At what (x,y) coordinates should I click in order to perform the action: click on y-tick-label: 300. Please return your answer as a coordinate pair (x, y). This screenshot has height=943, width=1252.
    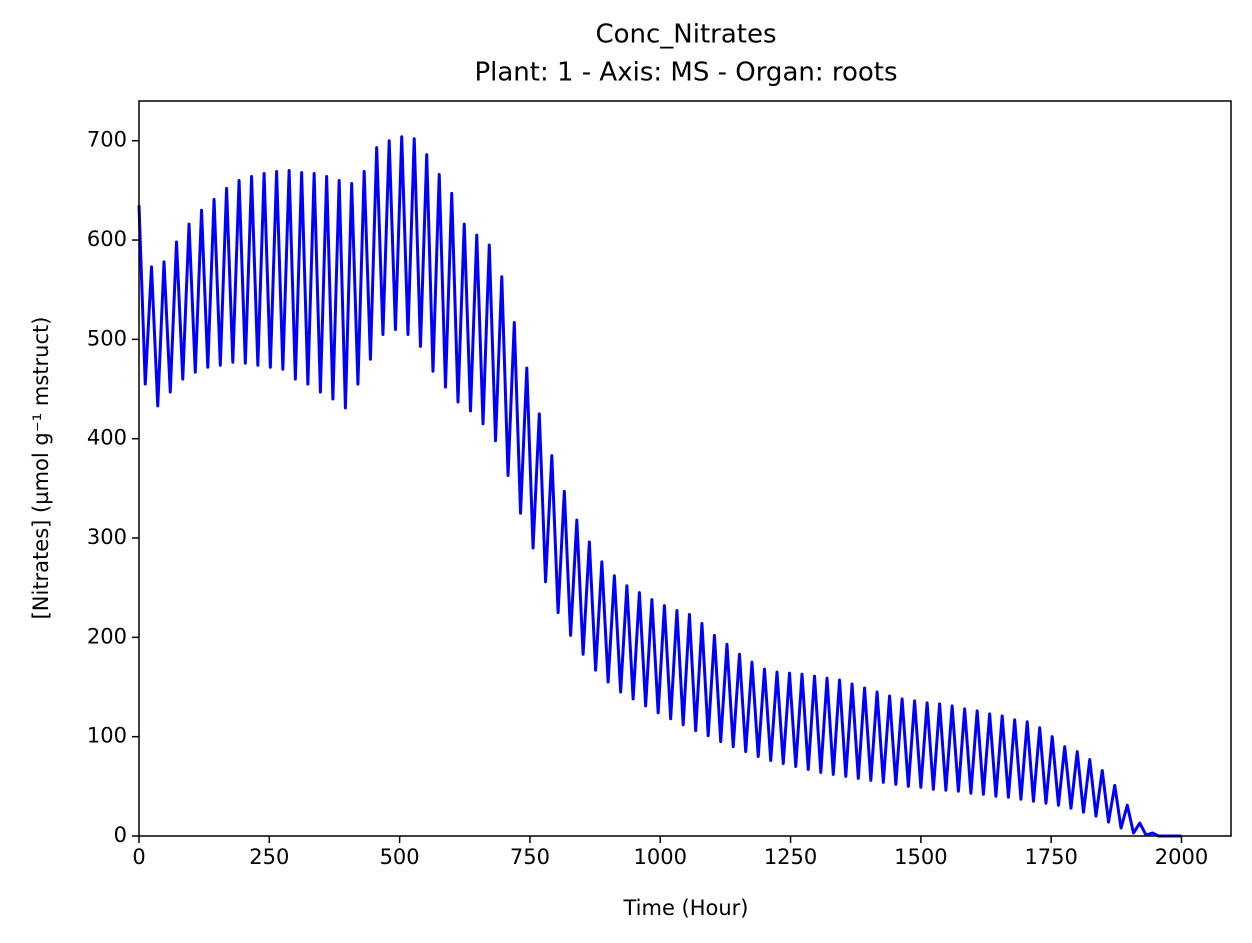
    Looking at the image, I should click on (107, 537).